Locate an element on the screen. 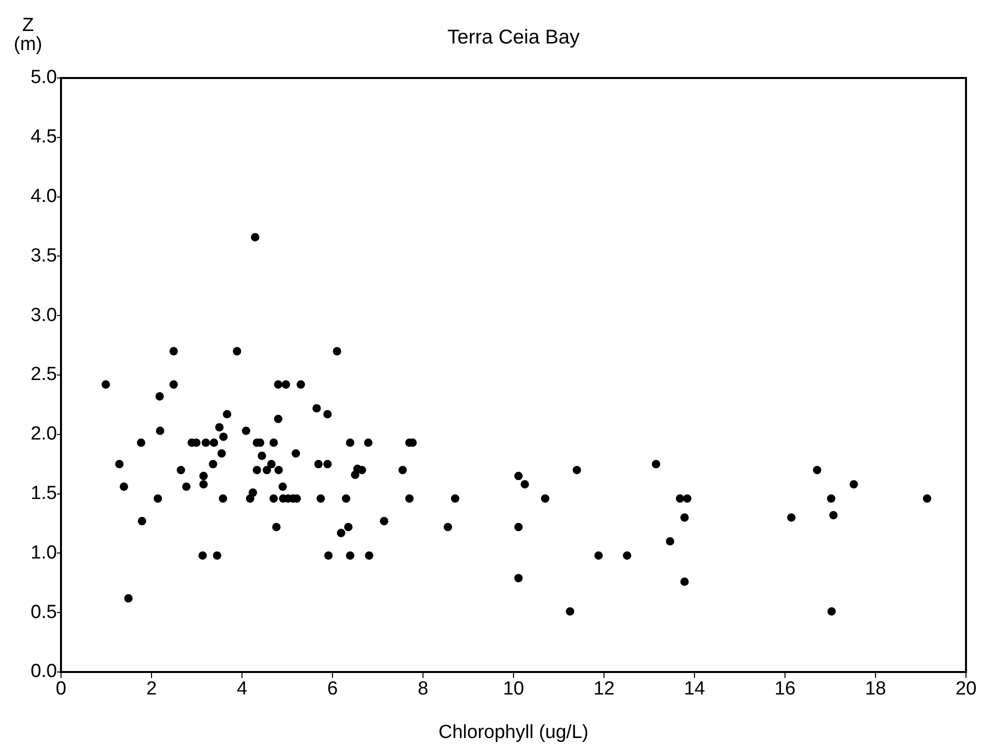  x-tick-label: 10 is located at coordinates (513, 689).